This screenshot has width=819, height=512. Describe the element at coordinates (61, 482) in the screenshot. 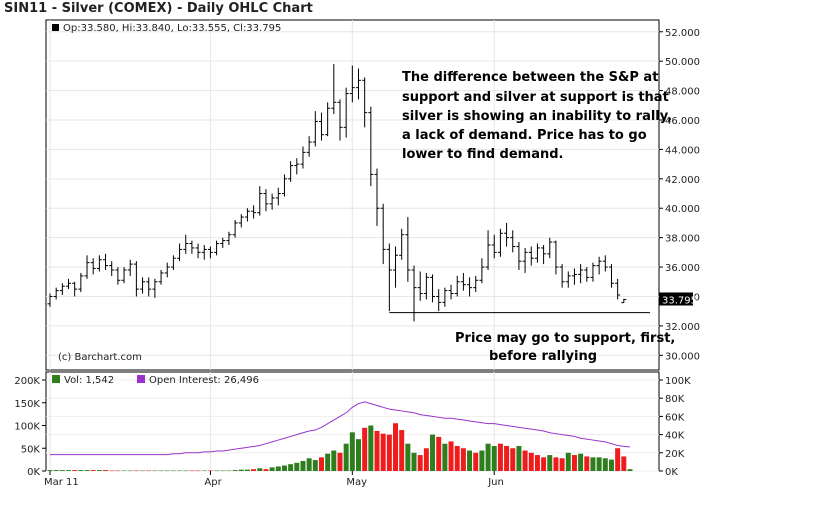

I see `x-tick-label: Mar 11` at that location.